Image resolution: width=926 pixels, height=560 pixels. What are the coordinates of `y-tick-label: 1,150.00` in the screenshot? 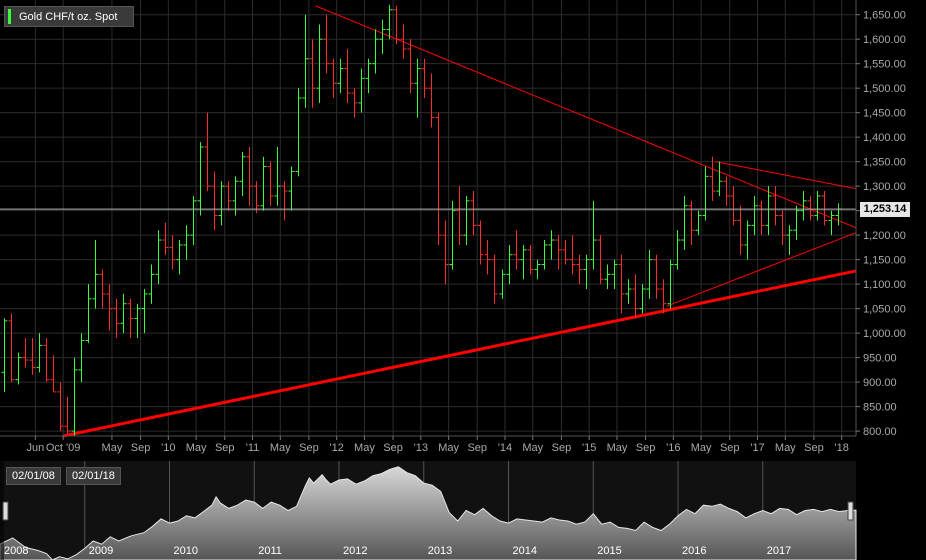 It's located at (884, 261).